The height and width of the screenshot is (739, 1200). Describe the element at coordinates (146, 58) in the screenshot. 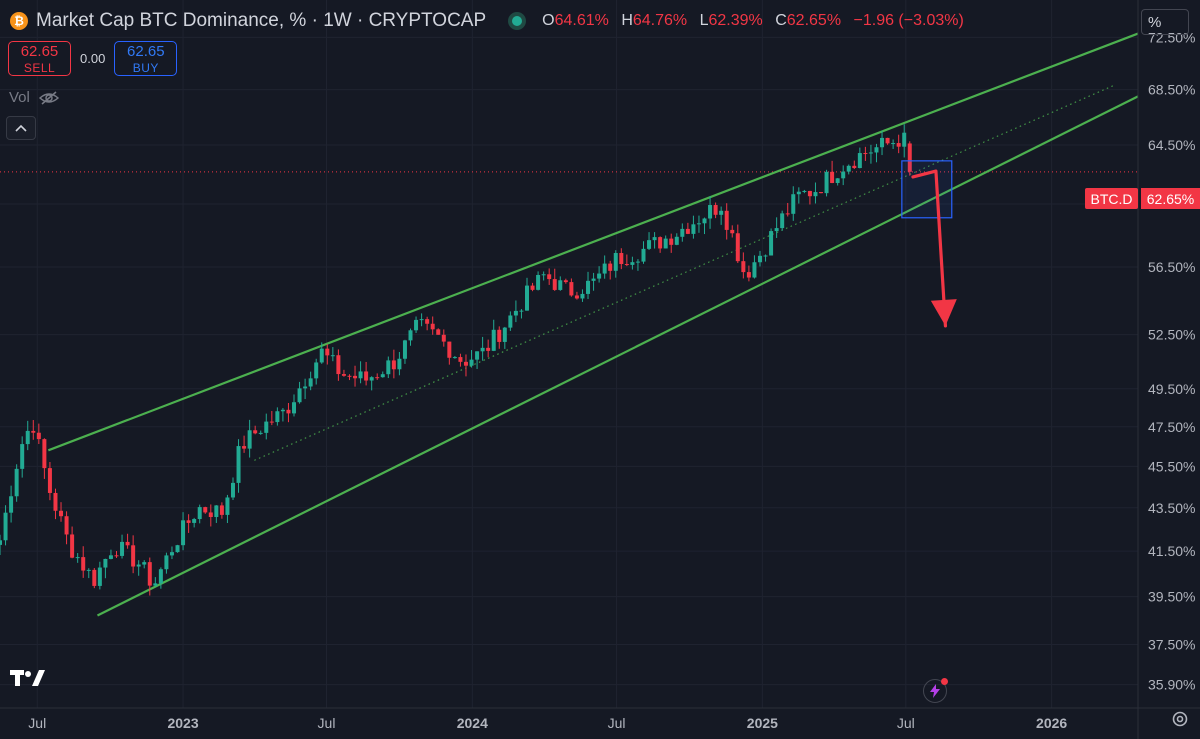

I see `buy-button: 62.65 BUY` at that location.